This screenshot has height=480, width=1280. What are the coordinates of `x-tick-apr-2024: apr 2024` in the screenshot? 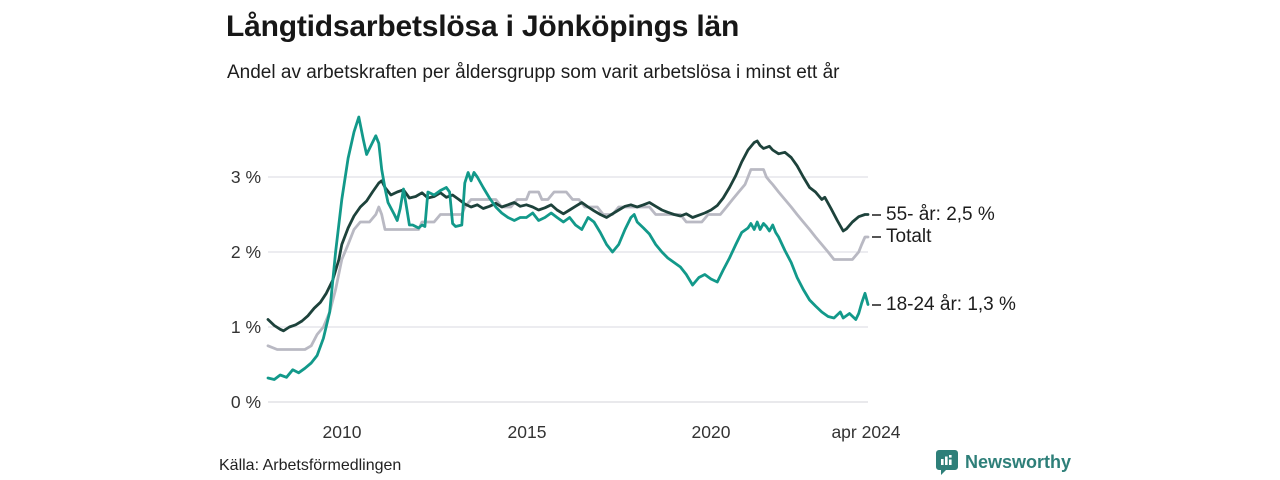 It's located at (865, 432).